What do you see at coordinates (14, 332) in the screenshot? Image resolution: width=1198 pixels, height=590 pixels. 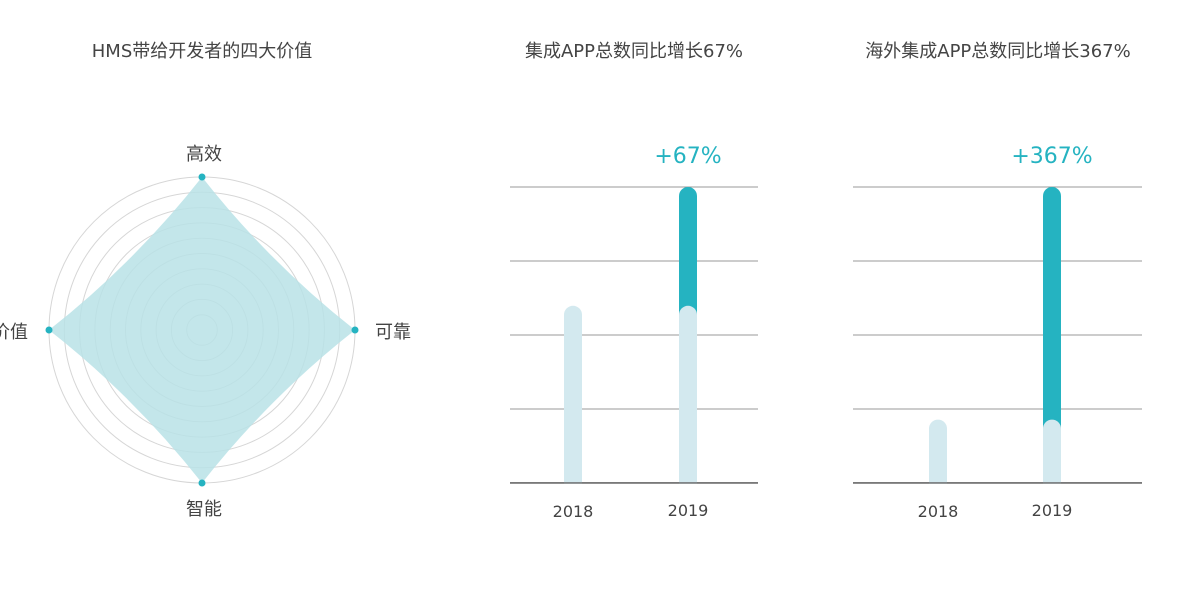 I see `radar-axis-label-value: 价值` at bounding box center [14, 332].